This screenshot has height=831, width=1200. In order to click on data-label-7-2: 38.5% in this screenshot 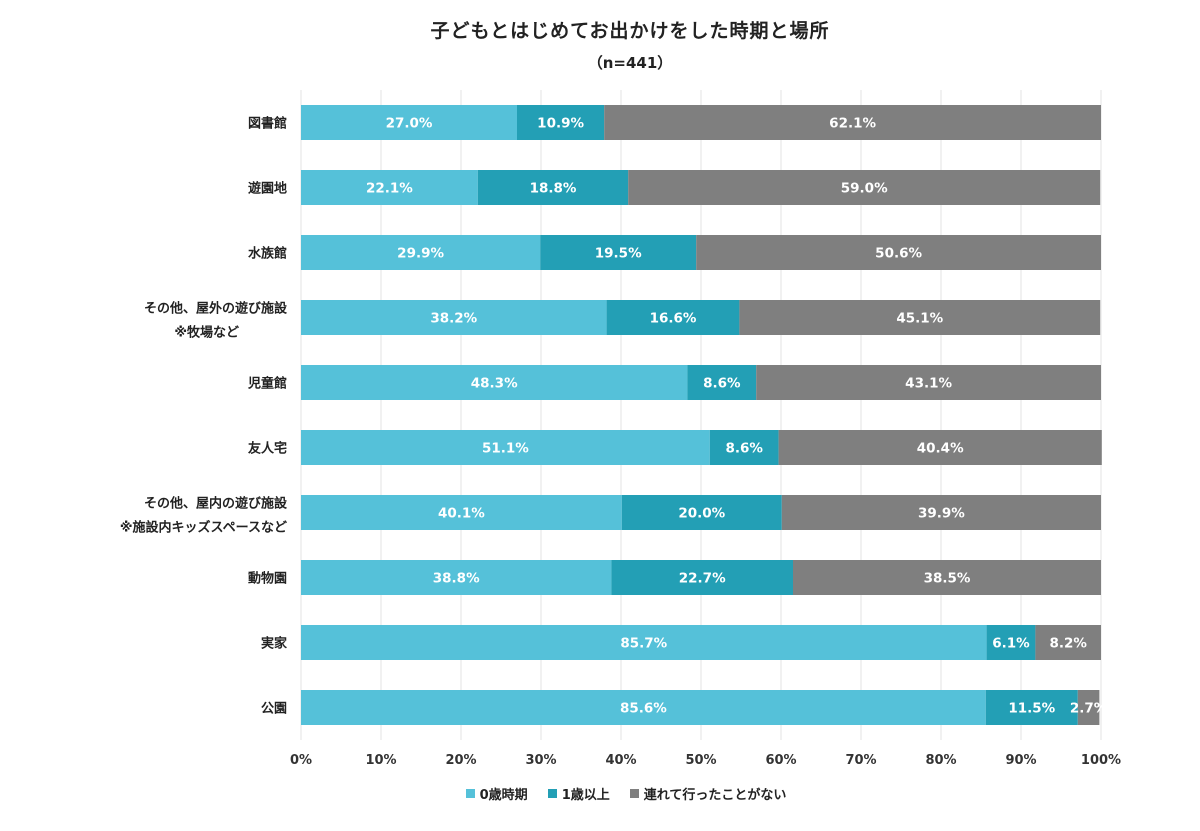, I will do `click(947, 579)`.